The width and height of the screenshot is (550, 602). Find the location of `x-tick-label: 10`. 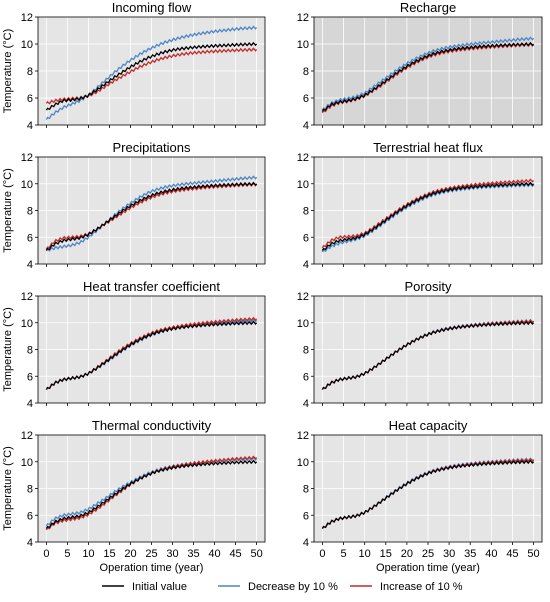

x-tick-label: 10 is located at coordinates (88, 554).